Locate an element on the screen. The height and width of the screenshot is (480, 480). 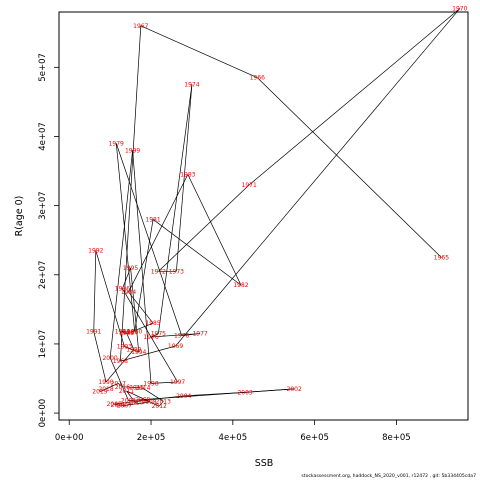
point-label: 2009 is located at coordinates (142, 399).